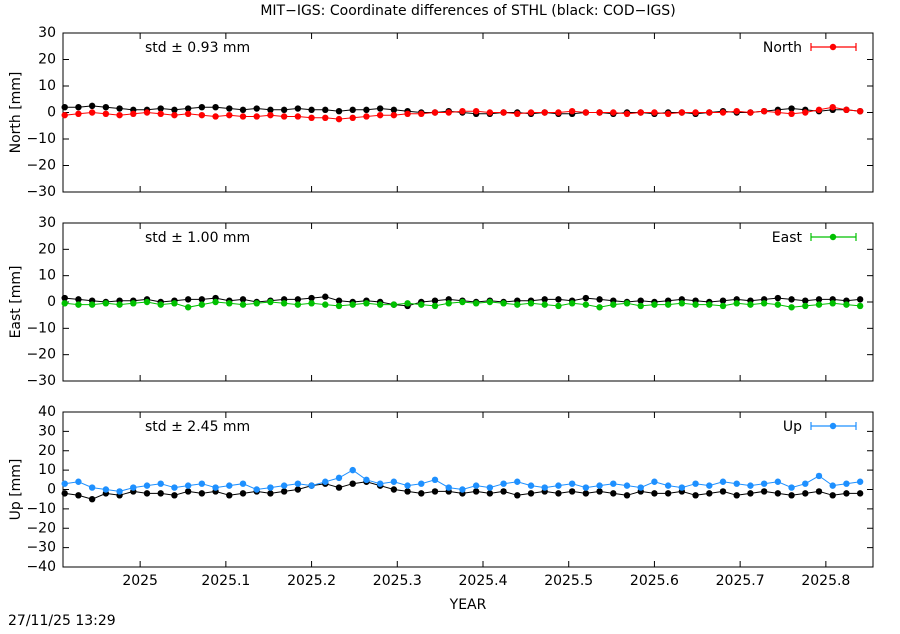  I want to click on std-label: std ± 2.45 mm, so click(197, 427).